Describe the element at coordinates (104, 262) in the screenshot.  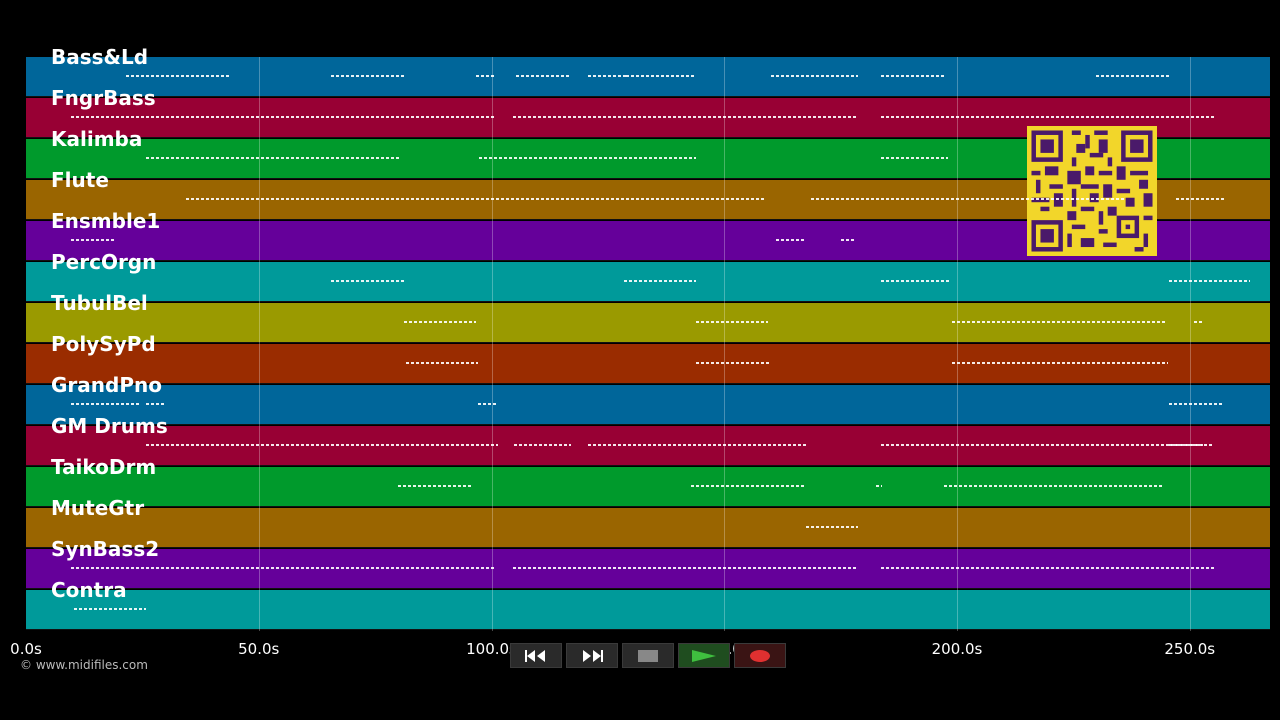
I see `track-label: PercOrgn` at that location.